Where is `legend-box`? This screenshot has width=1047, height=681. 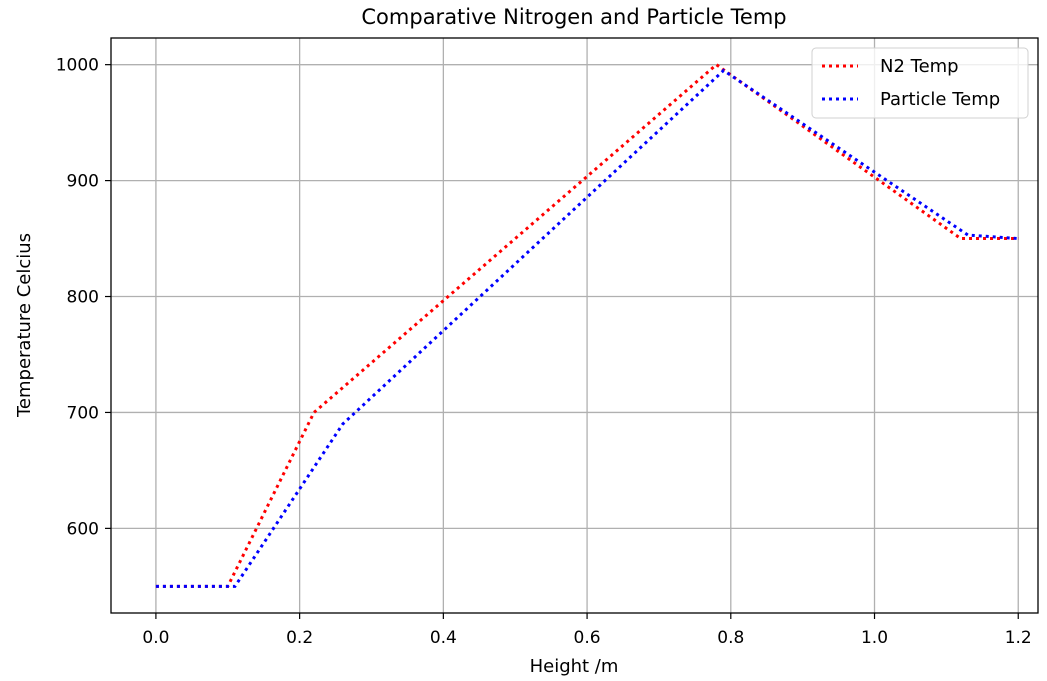
legend-box is located at coordinates (920, 83).